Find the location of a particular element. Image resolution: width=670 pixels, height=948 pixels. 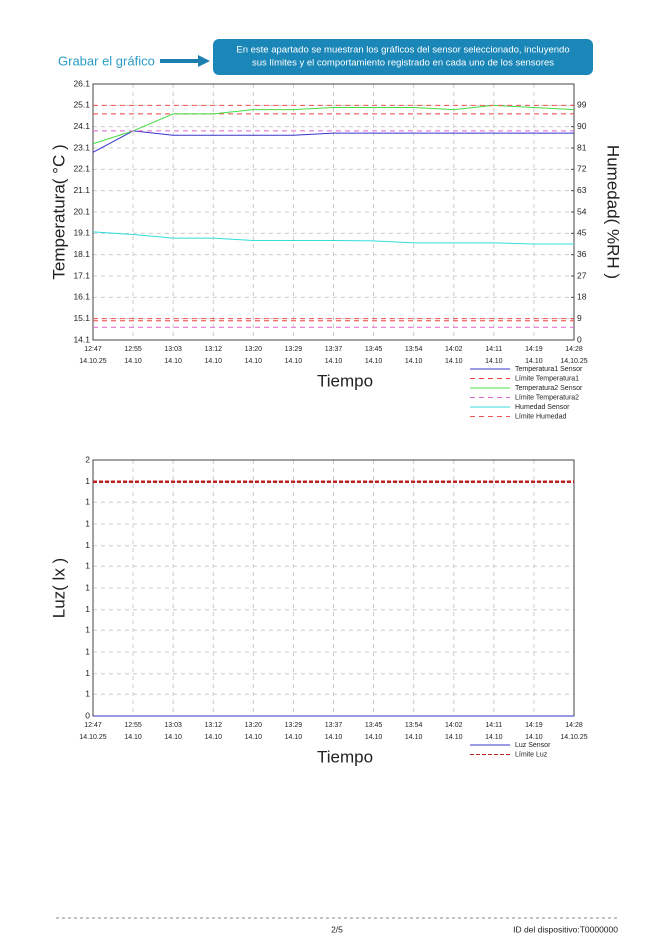

y-tick-label: 17.1 is located at coordinates (81, 275).